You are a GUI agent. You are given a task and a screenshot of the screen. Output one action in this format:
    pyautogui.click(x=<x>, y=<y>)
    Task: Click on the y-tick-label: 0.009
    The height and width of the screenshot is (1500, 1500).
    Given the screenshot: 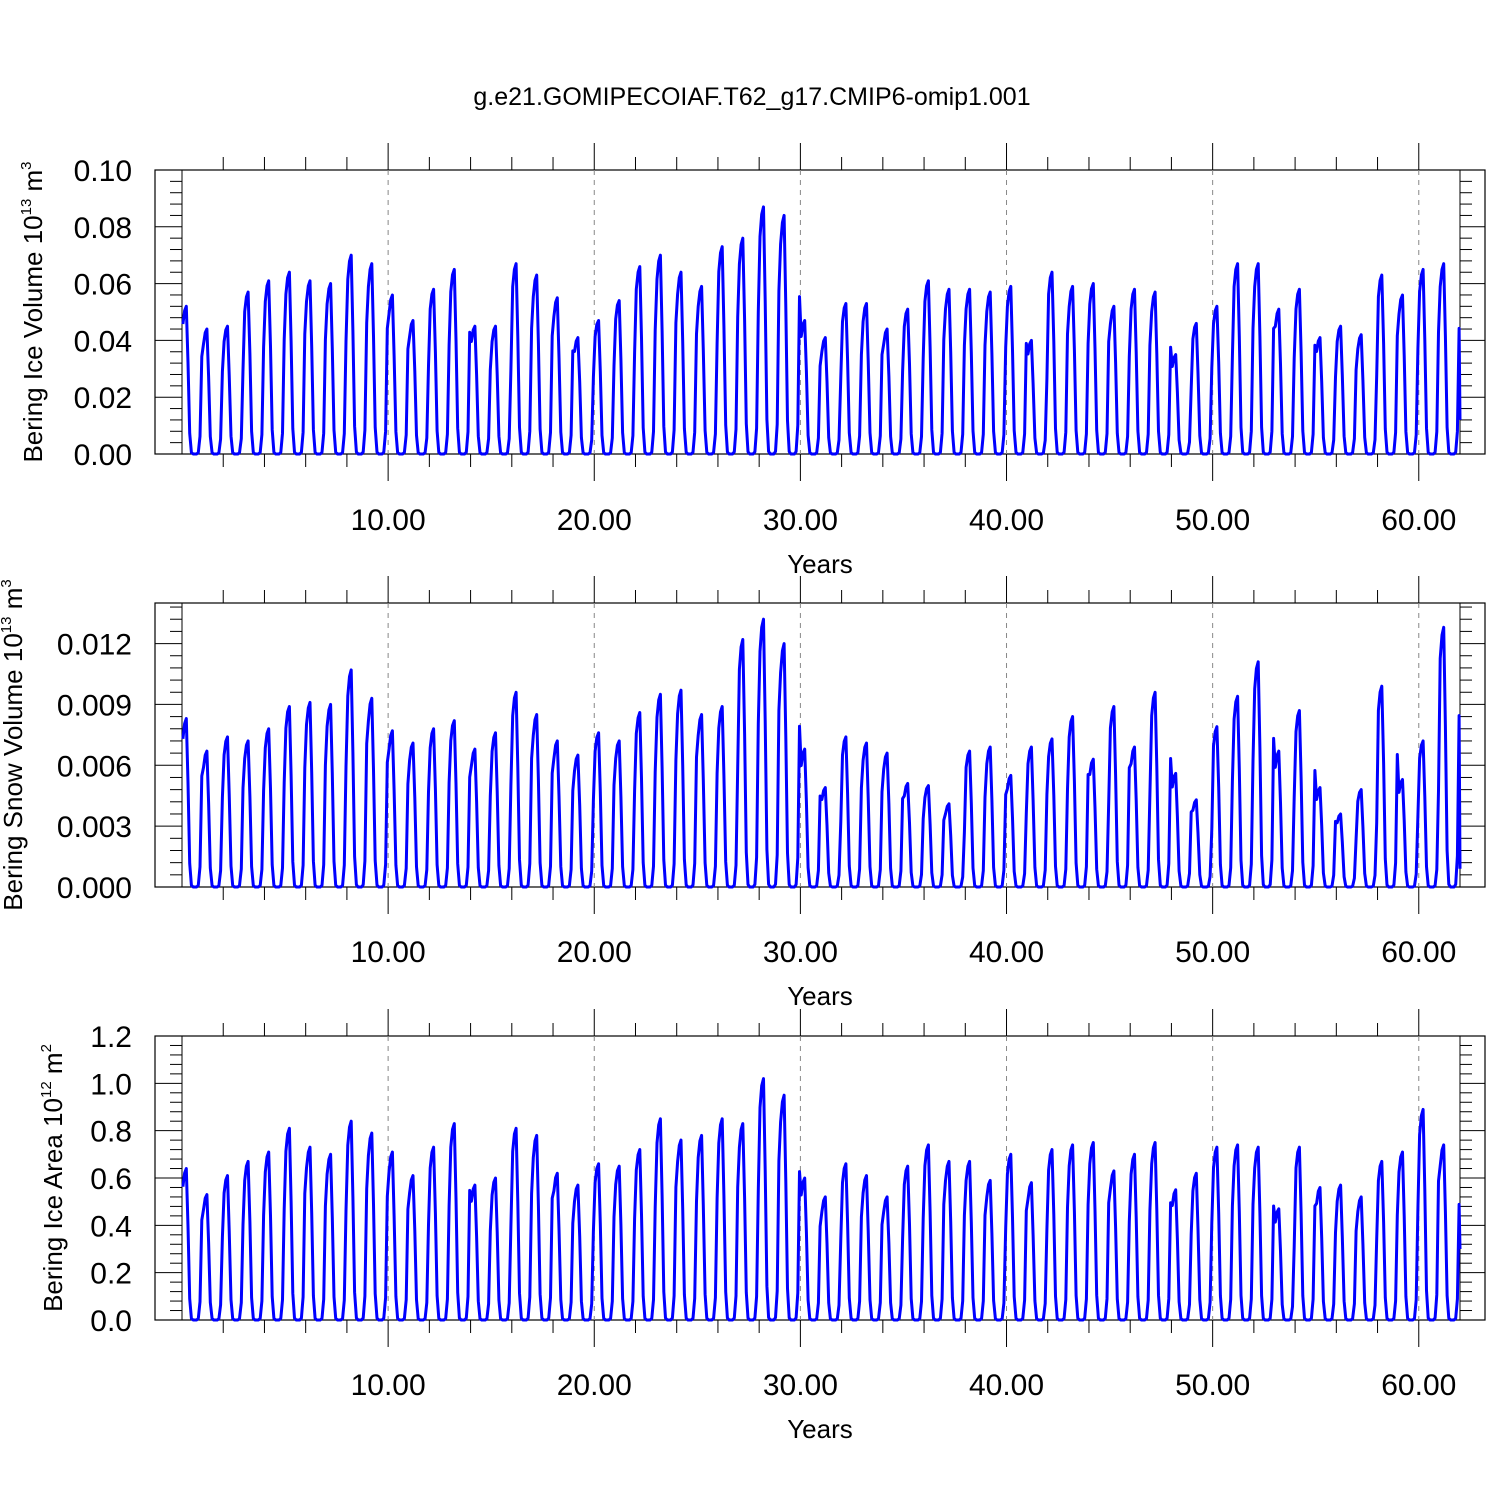 What is the action you would take?
    pyautogui.click(x=94, y=705)
    